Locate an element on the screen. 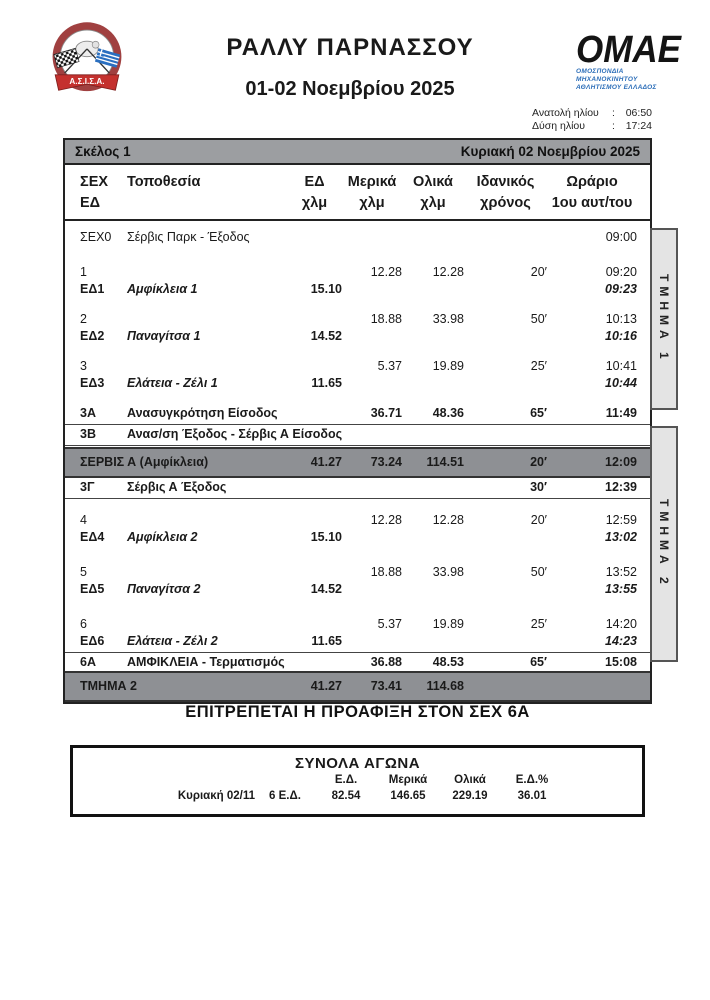 The image size is (710, 1000). cell-total-km: 12.28 is located at coordinates (448, 272).